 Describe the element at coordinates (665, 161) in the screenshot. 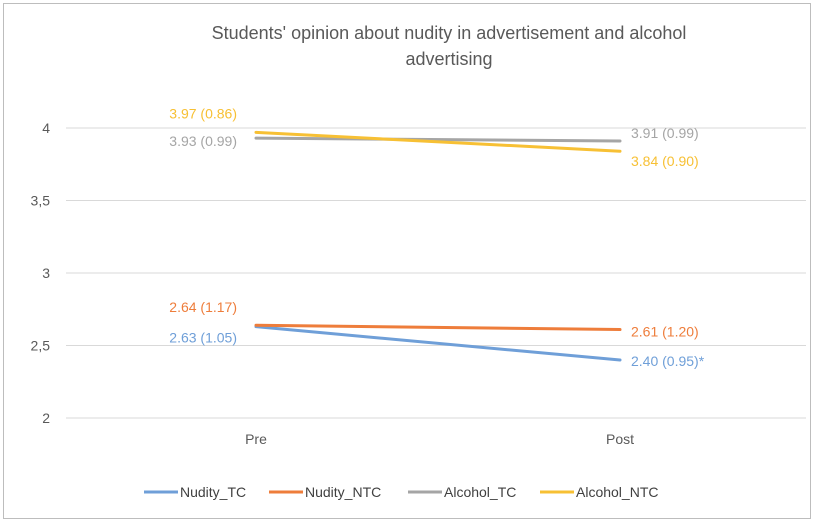

I see `data-label: 3.84 (0.90)` at that location.